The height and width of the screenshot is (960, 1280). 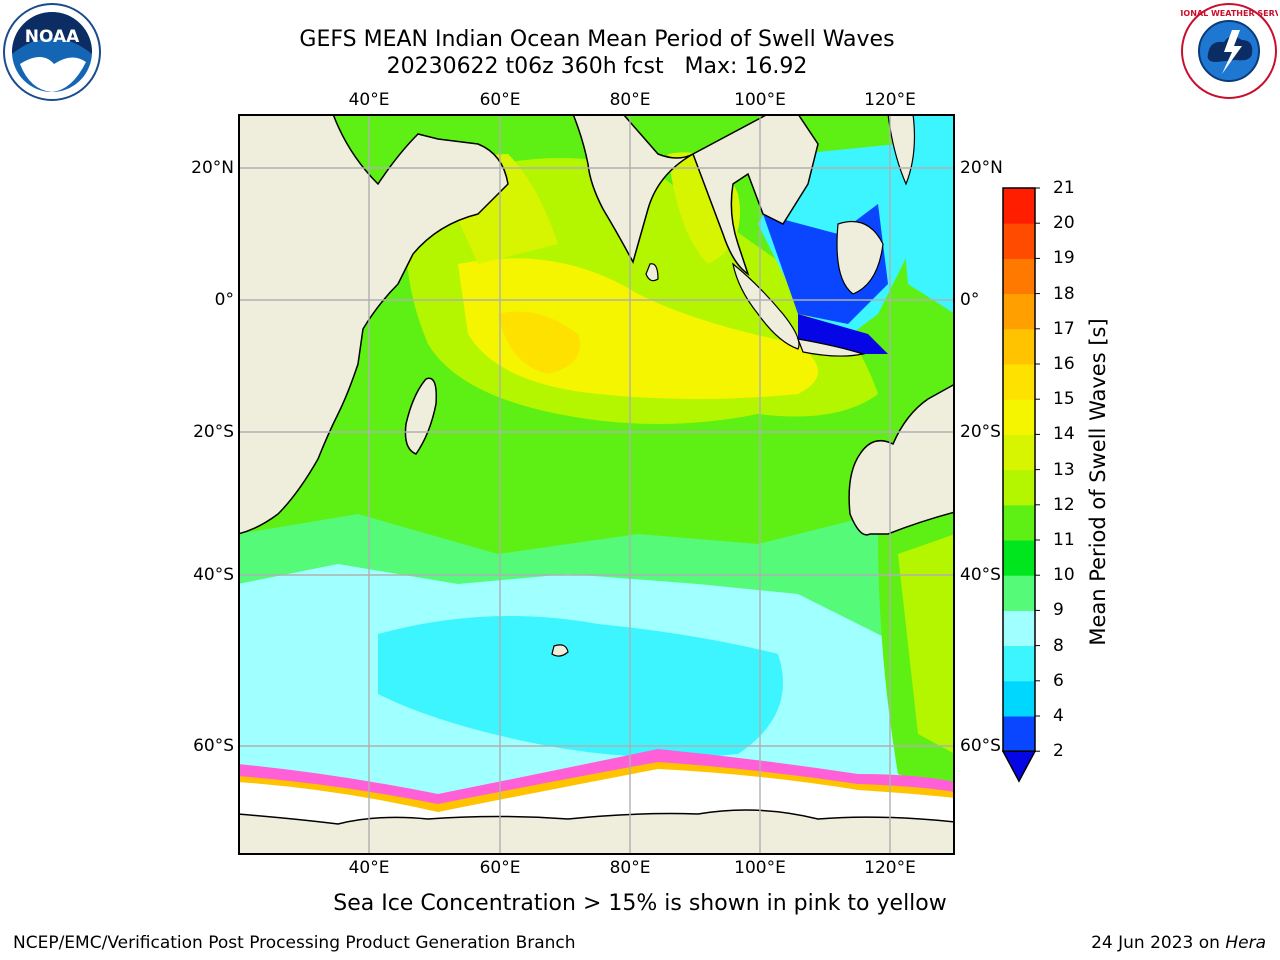 What do you see at coordinates (52, 37) in the screenshot?
I see `noaa-logo-text: NOAA` at bounding box center [52, 37].